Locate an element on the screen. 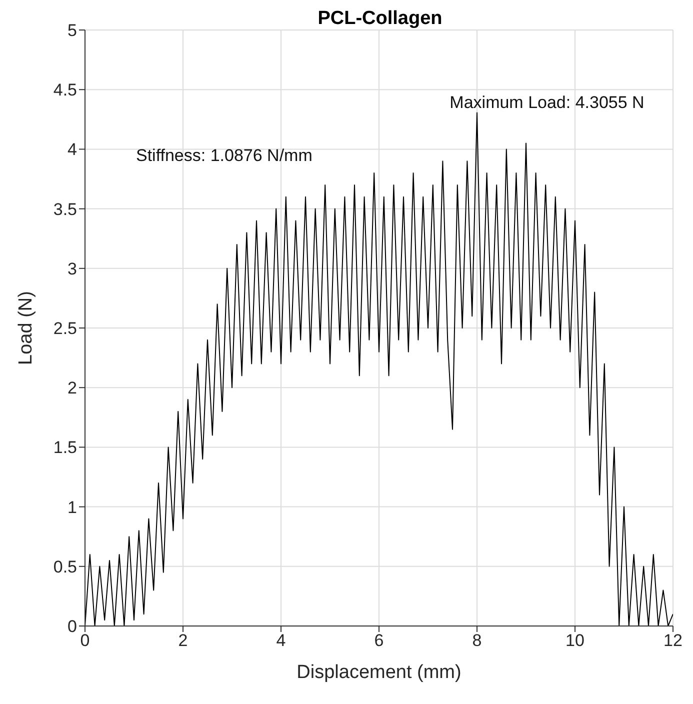 The height and width of the screenshot is (704, 693). x-tick-label: 2 is located at coordinates (183, 640).